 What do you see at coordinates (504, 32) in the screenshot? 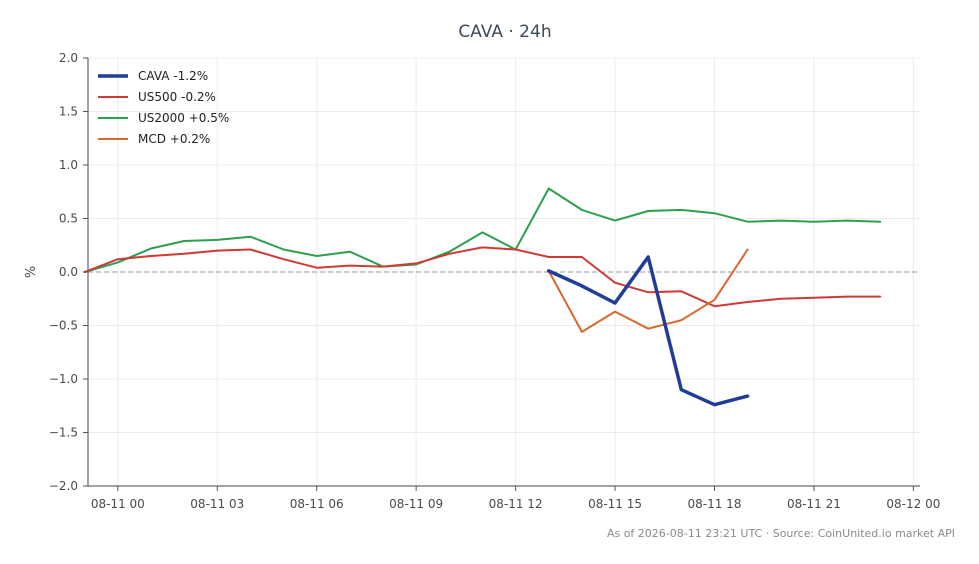
I see `chart-title: CAVA · 24h` at bounding box center [504, 32].